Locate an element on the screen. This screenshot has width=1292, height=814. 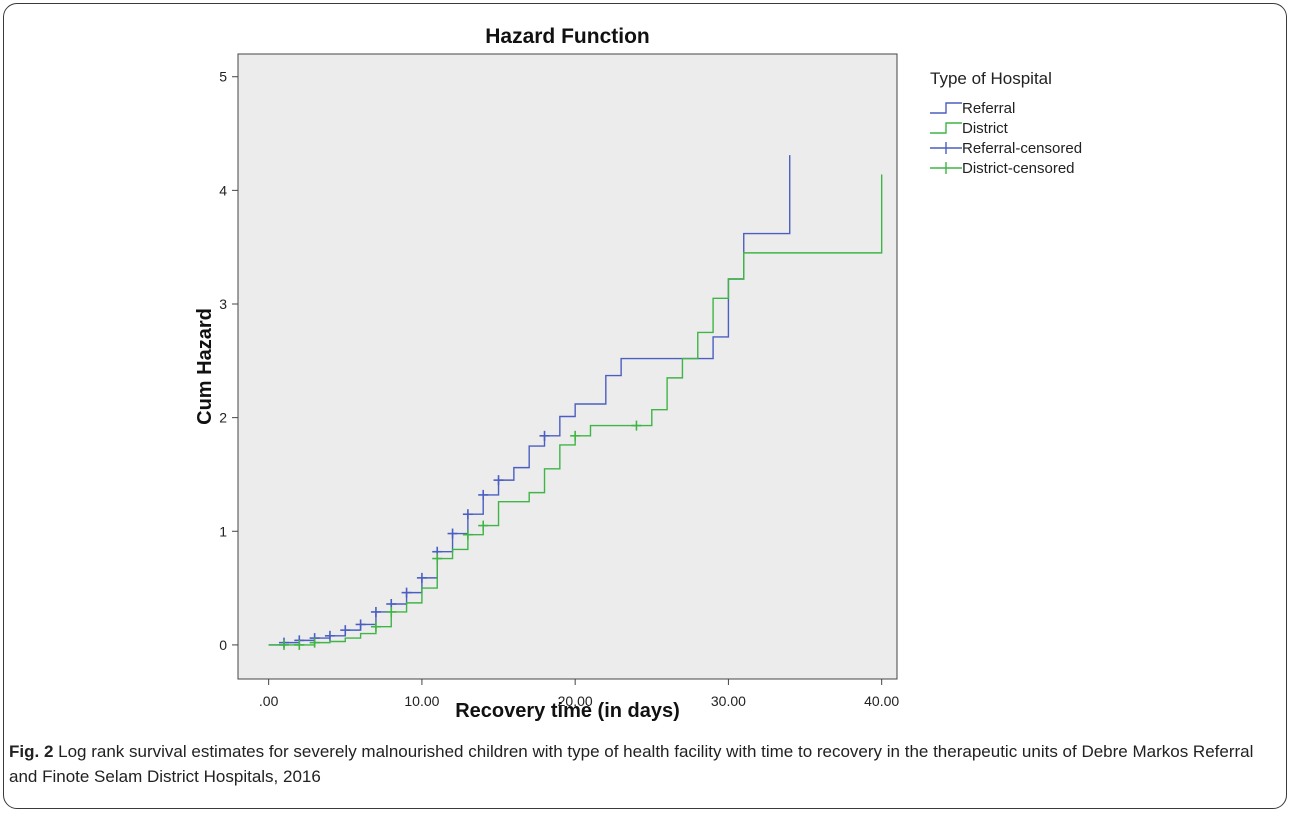
y-tick-label: 2 is located at coordinates (223, 418).